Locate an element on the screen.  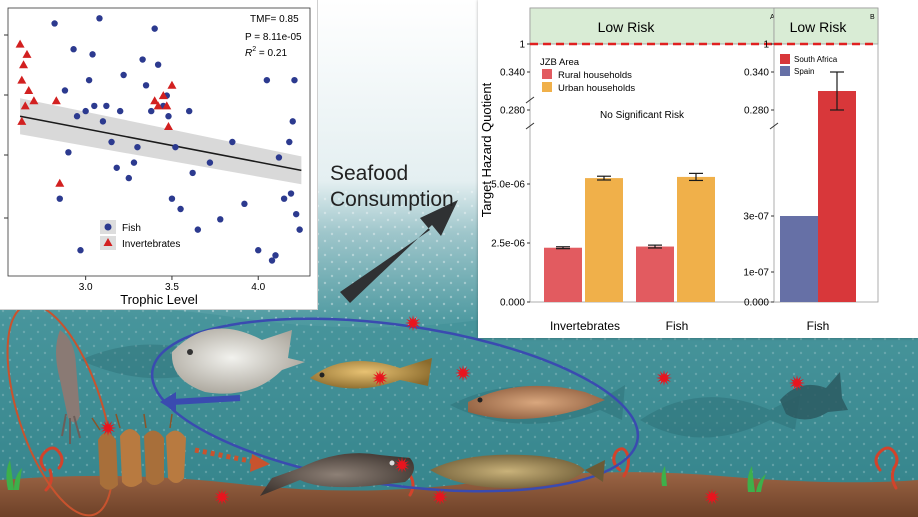
tmf-annotation: TMF= 0.85 is located at coordinates (274, 19).